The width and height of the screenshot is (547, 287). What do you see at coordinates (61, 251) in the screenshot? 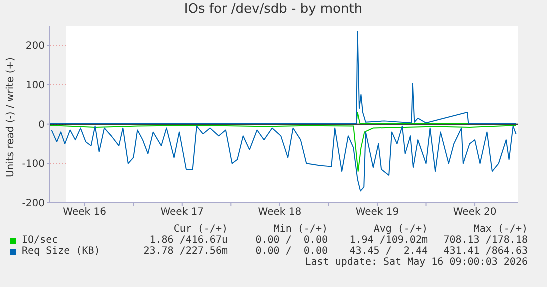
I see `legend-label: Req Size (KB)` at bounding box center [61, 251].